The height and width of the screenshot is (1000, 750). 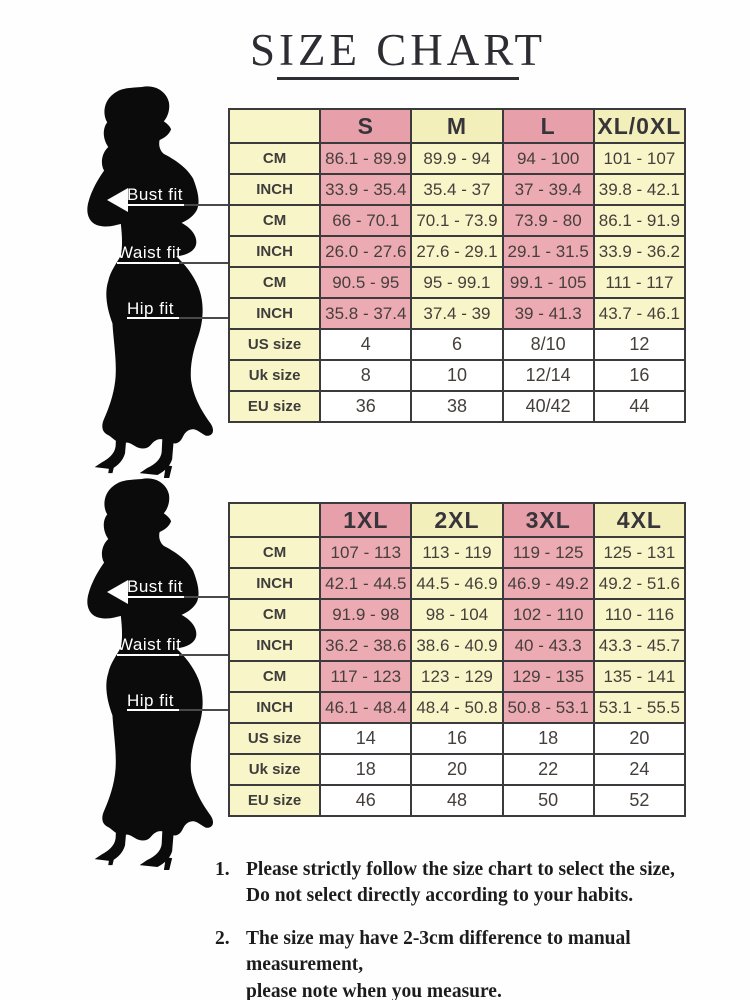 I want to click on value-cell: 95 - 99.1, so click(x=457, y=282).